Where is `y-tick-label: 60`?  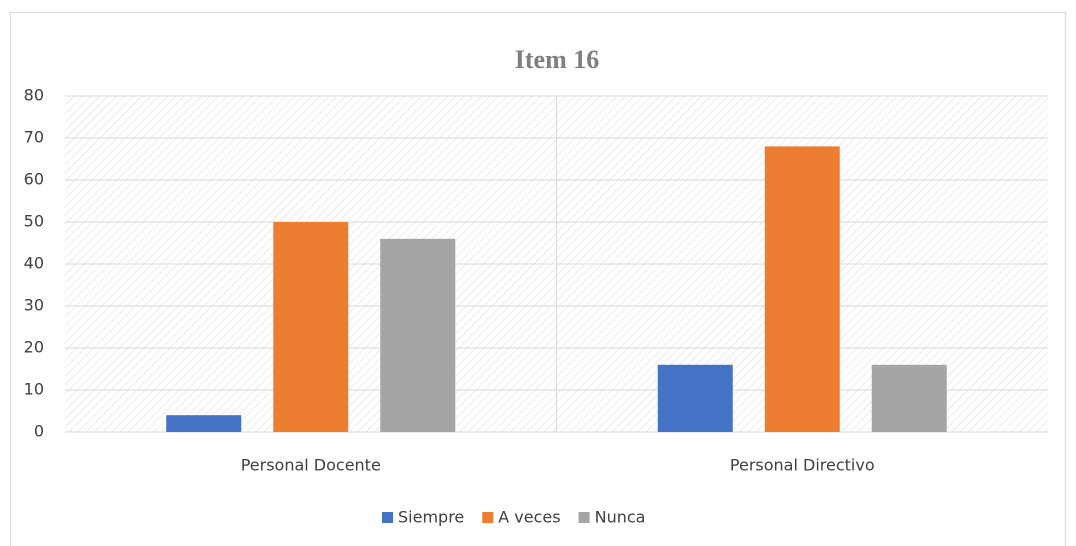
y-tick-label: 60 is located at coordinates (34, 179).